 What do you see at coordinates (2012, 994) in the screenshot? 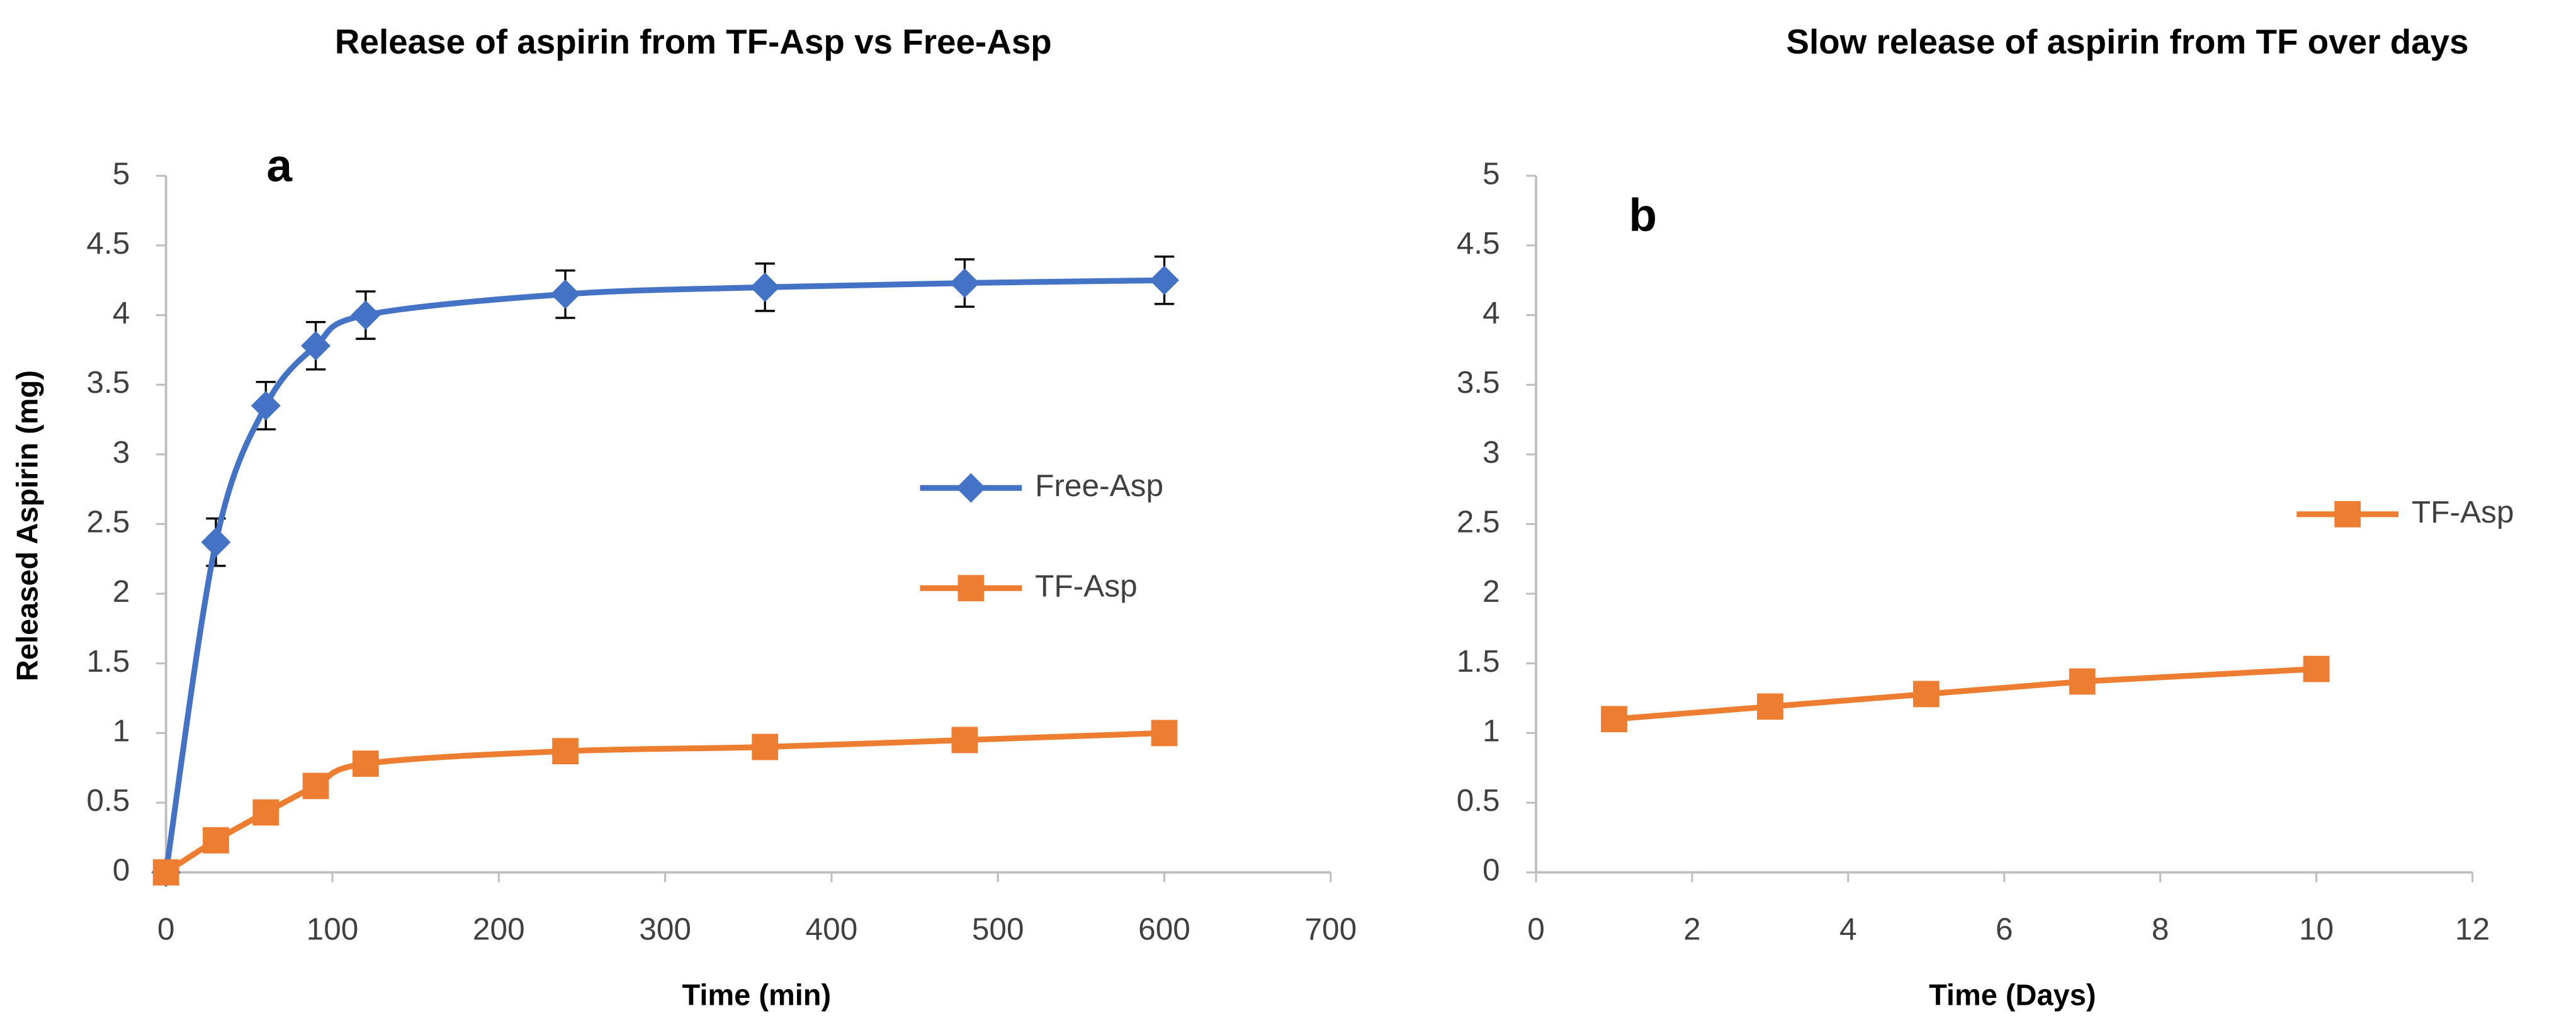
I see `x-axis-title: Time (Days)` at bounding box center [2012, 994].